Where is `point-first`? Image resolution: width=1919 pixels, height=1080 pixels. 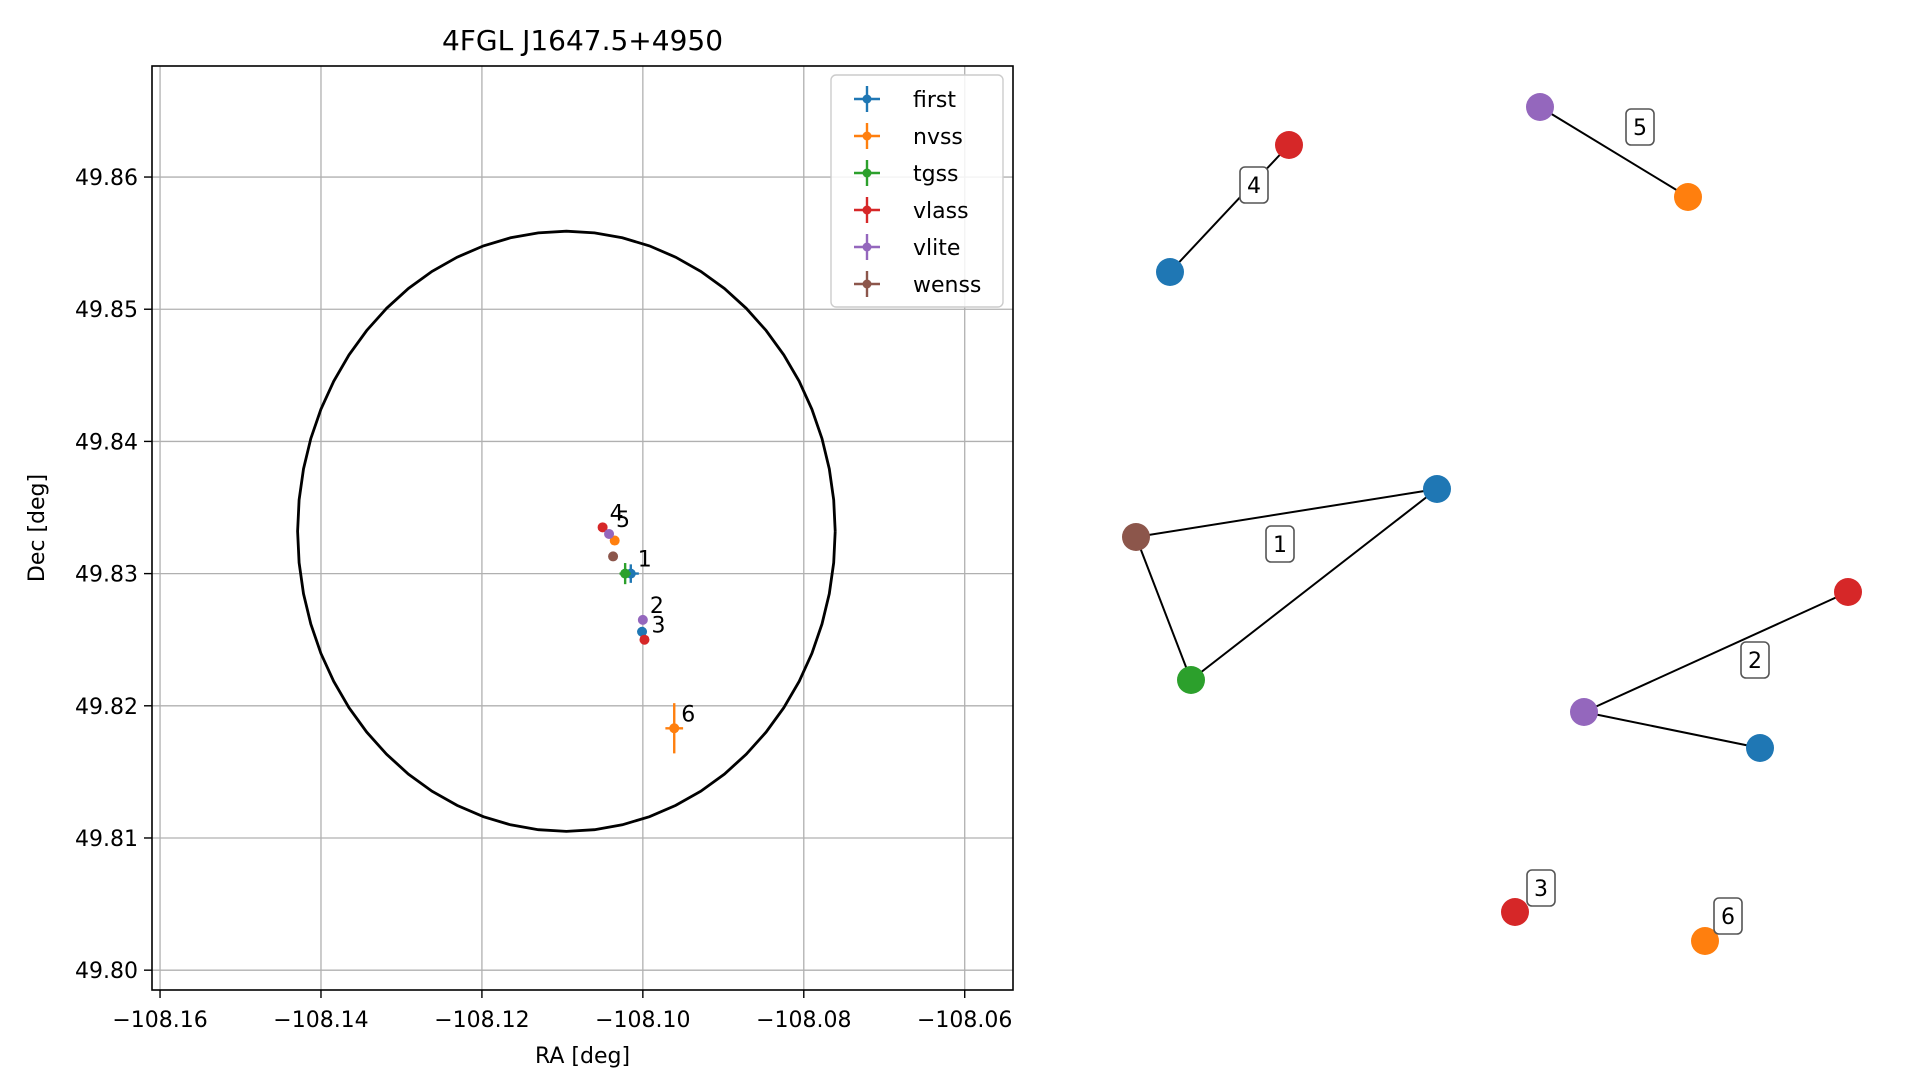
point-first is located at coordinates (642, 631).